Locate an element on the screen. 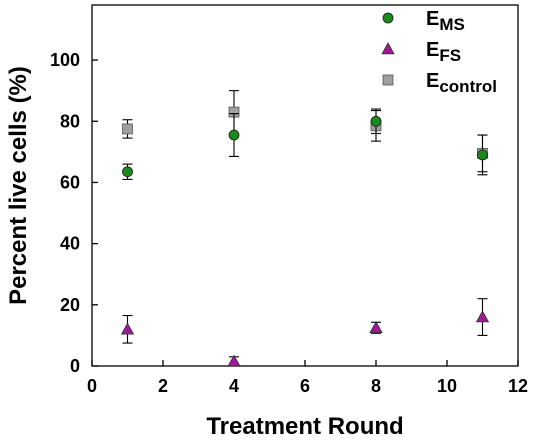  legend: EMS EFS Econtrol is located at coordinates (439, 52).